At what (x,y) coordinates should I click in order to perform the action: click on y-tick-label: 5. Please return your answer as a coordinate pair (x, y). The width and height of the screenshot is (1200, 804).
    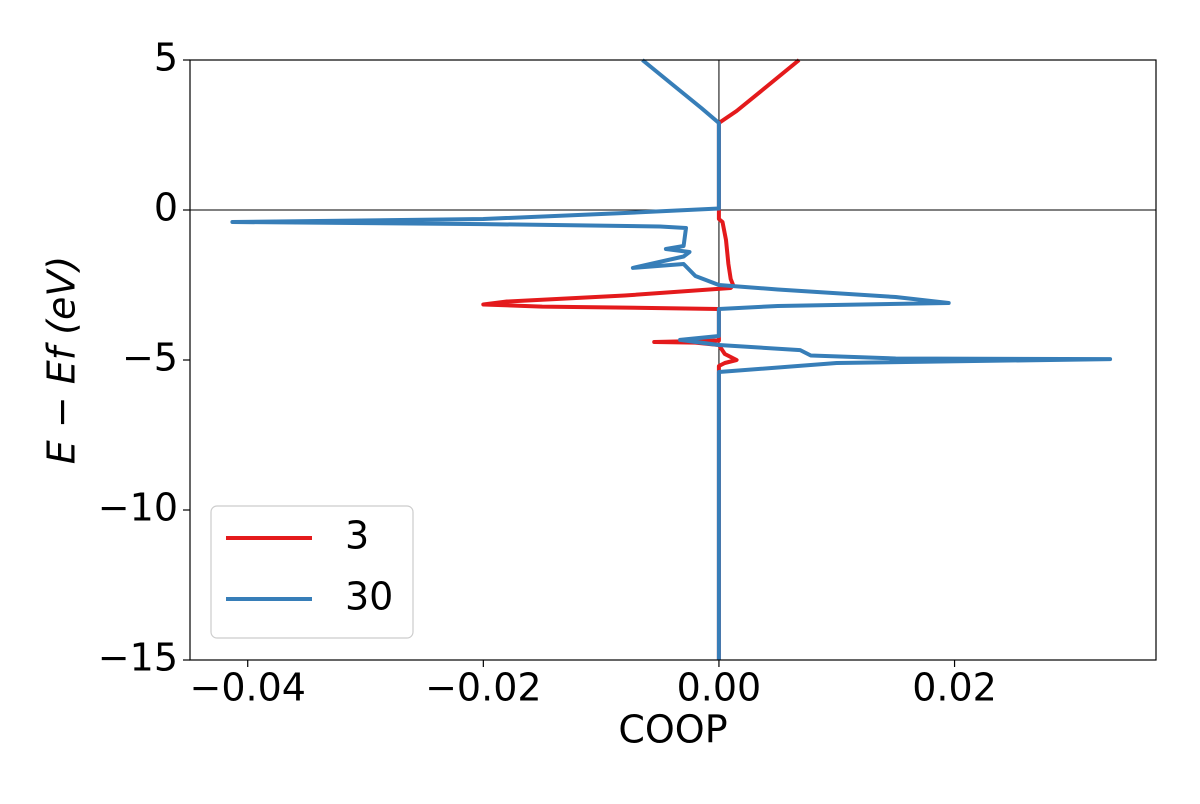
    Looking at the image, I should click on (166, 58).